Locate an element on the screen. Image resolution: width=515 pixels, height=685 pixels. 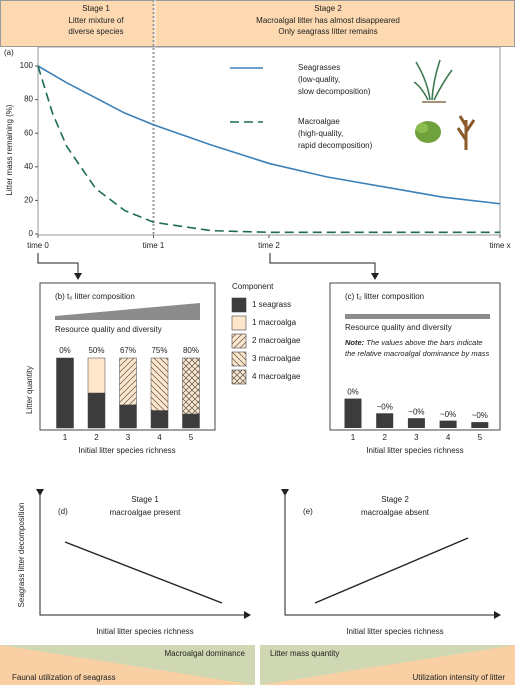
panel-subtitle: macroalgae absent is located at coordinates (395, 512).